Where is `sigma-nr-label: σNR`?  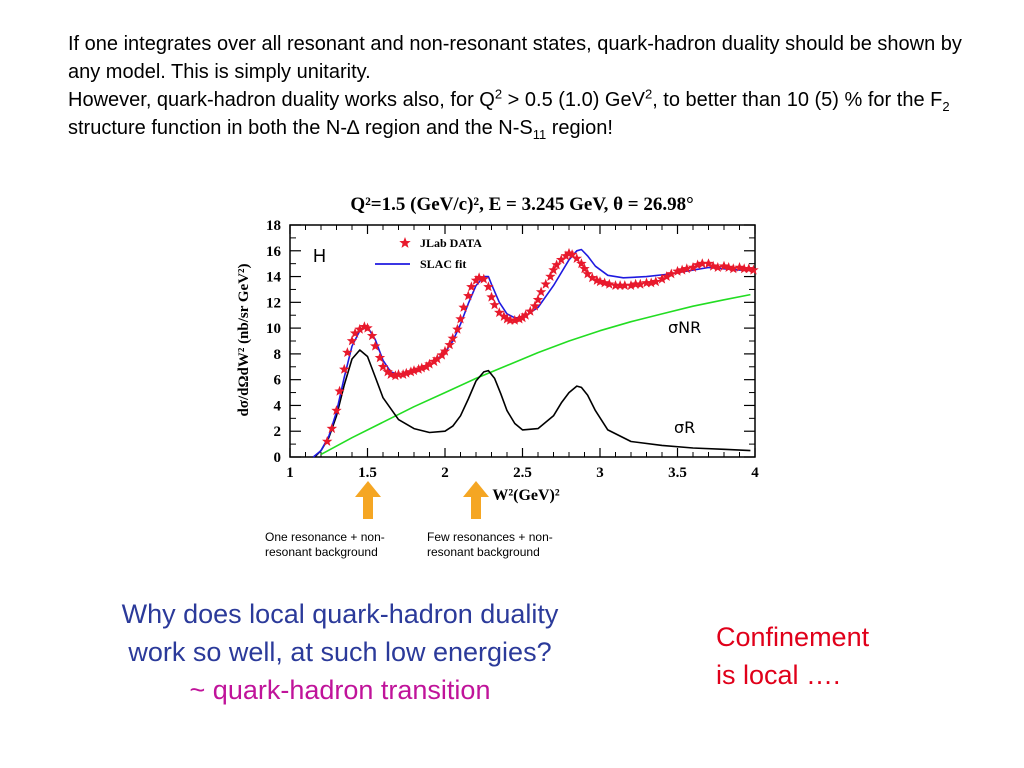 sigma-nr-label: σNR is located at coordinates (684, 327).